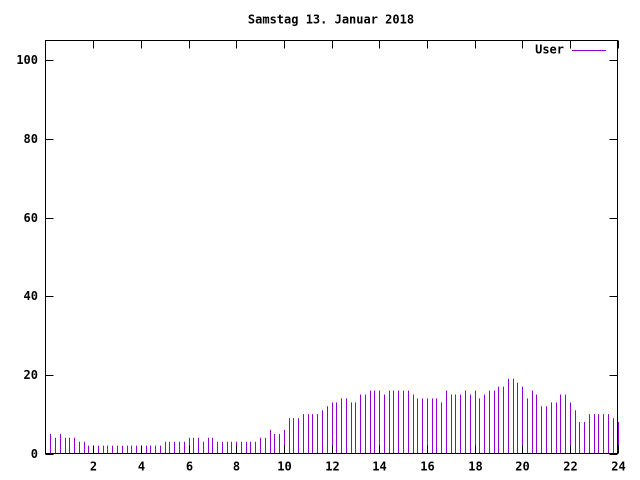  I want to click on y-tick-label: 80, so click(31, 139).